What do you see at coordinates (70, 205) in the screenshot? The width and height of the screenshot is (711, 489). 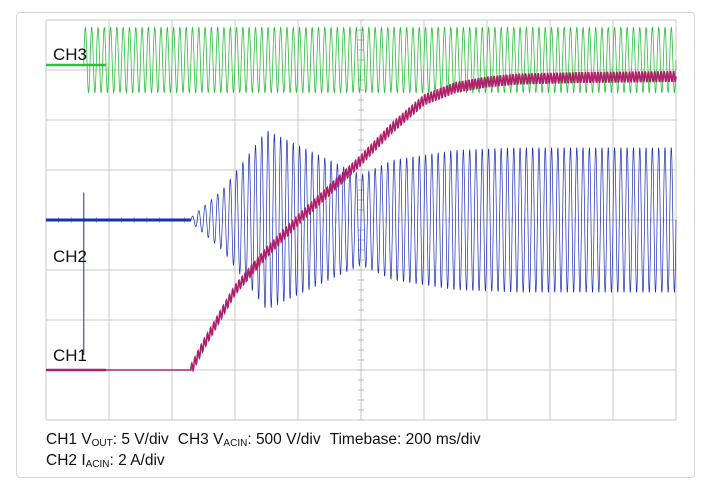 I see `channel-labels: CH3 CH2 CH1` at bounding box center [70, 205].